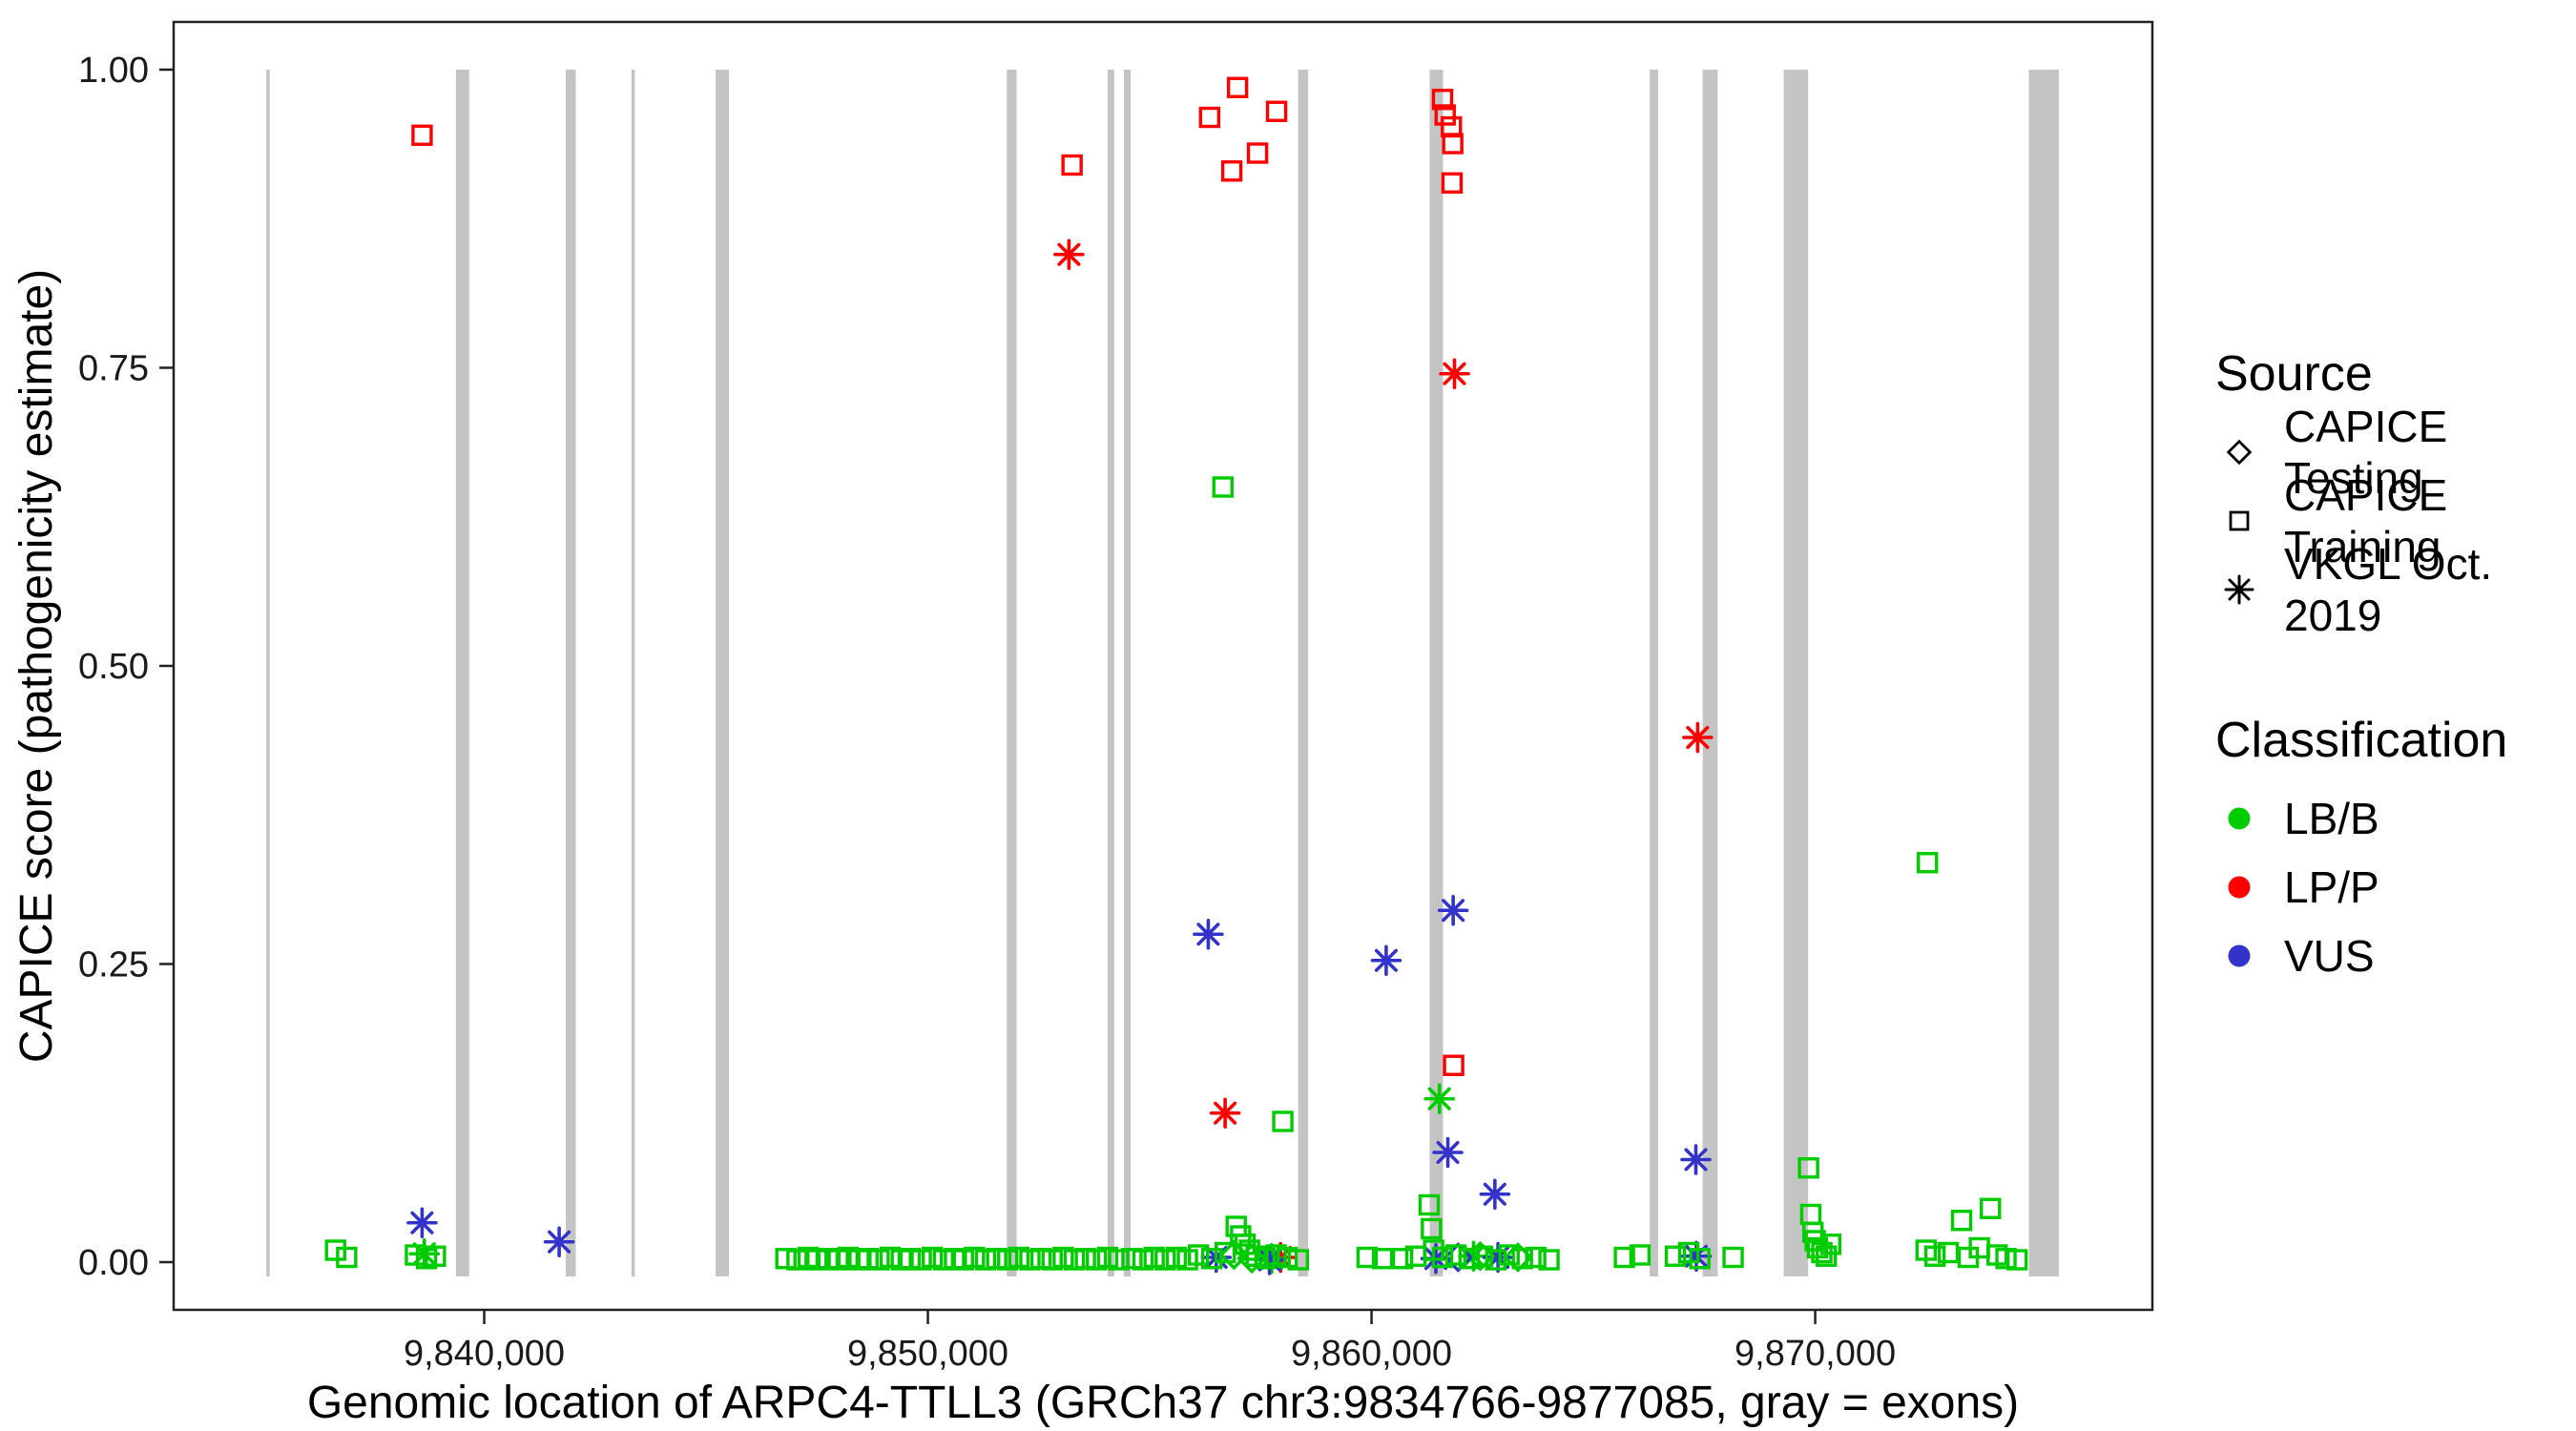 The image size is (2576, 1431). I want to click on legend-item-vkgl: VKGL Oct. 2019, so click(2395, 590).